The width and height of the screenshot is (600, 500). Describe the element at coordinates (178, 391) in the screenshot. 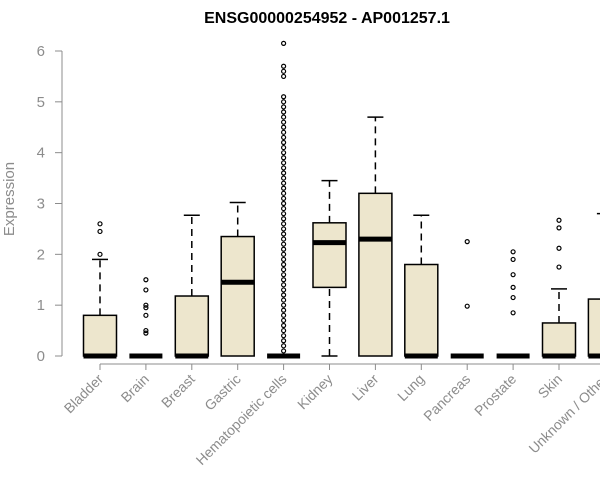

I see `x-tick-label: Breast` at that location.